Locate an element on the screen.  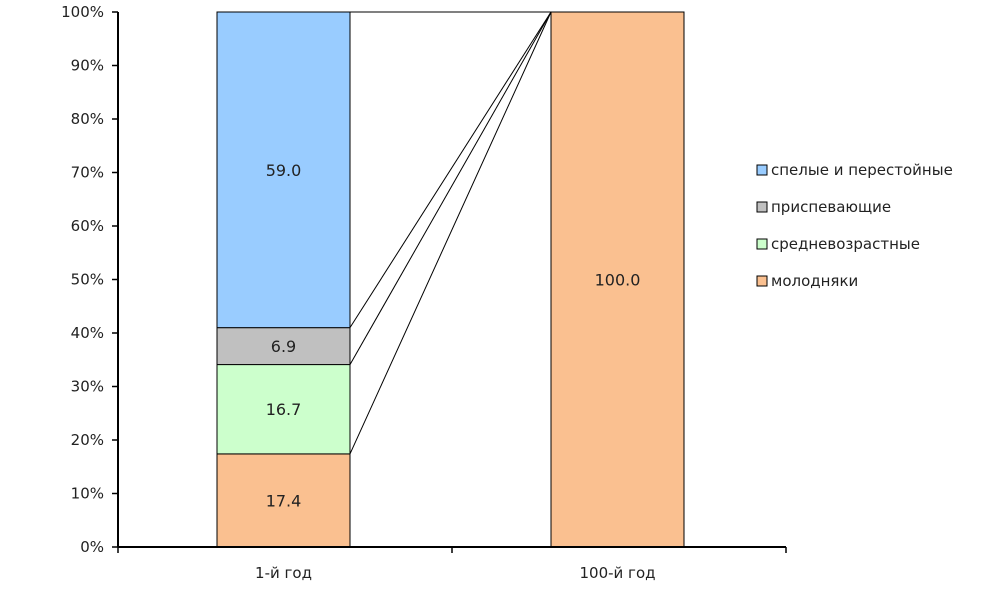
y-tick-label: 20% is located at coordinates (87, 440).